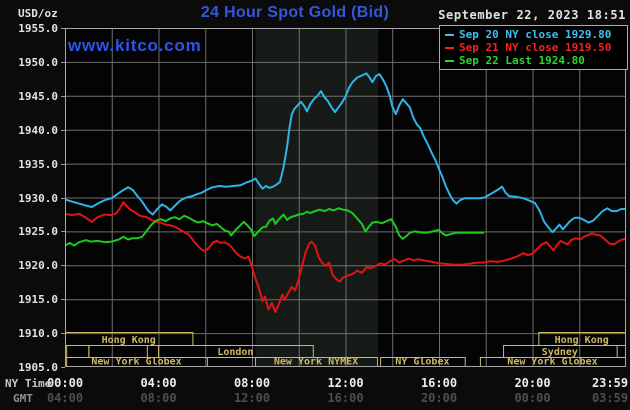 The height and width of the screenshot is (410, 630). I want to click on ny-time-axis-label: NY Time, so click(28, 383).